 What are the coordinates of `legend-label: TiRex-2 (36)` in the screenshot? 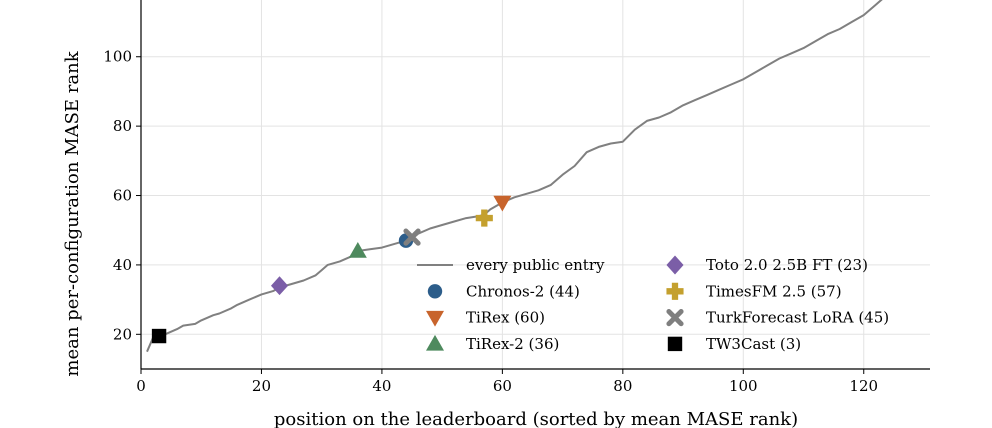 It's located at (512, 344).